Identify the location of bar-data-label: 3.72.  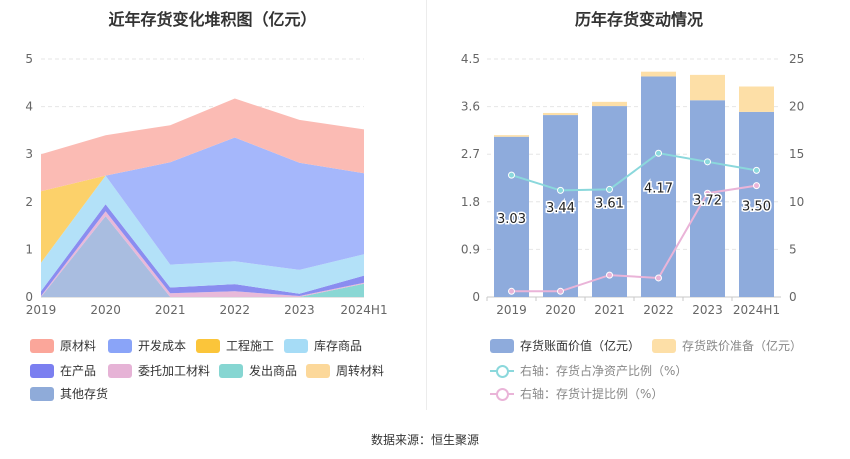
(707, 201).